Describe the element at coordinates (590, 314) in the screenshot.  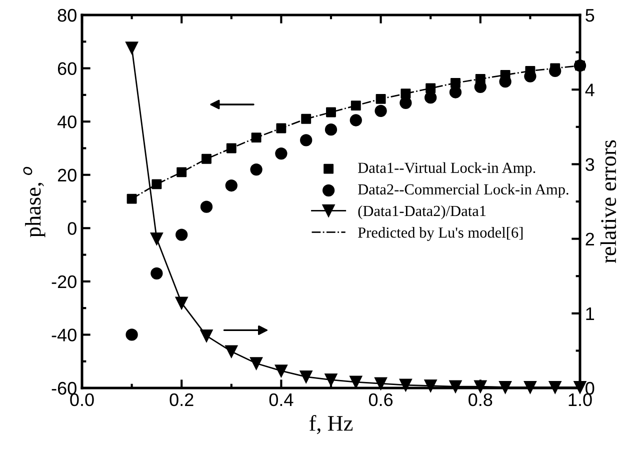
I see `y2-tick-label: 1` at that location.